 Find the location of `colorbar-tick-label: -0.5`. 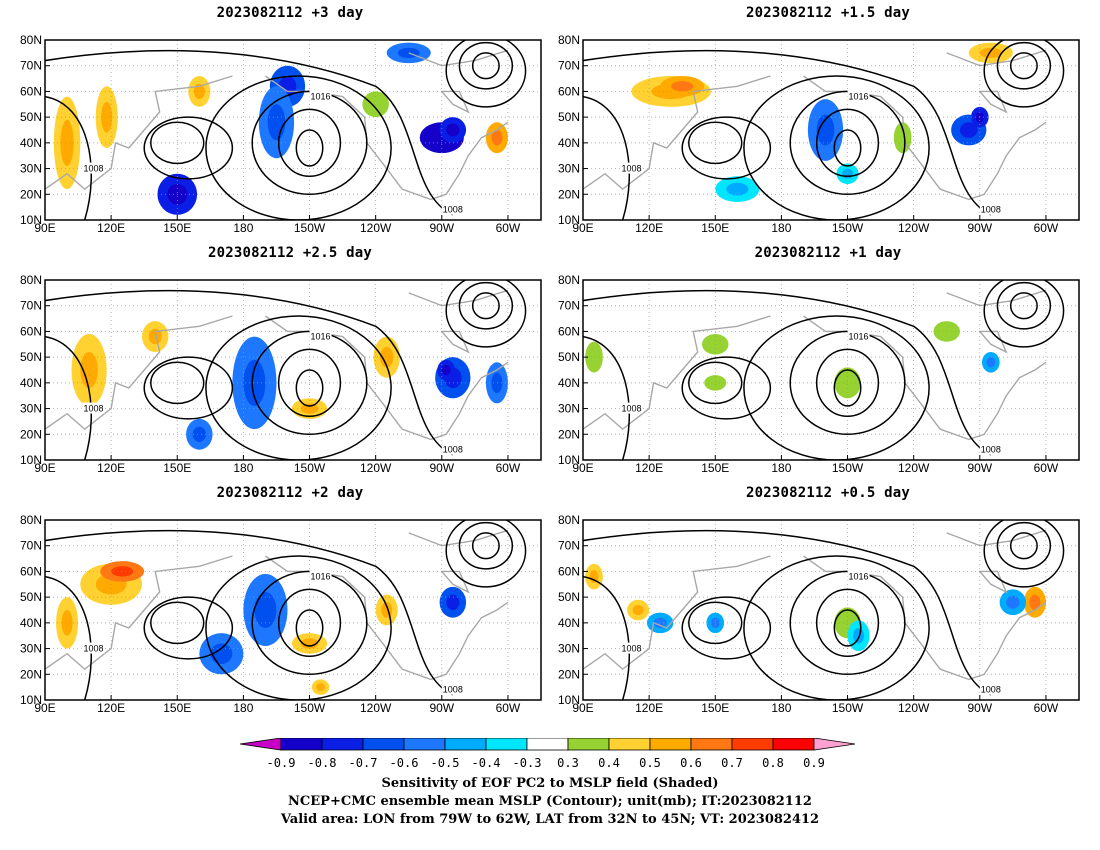

colorbar-tick-label: -0.5 is located at coordinates (445, 763).